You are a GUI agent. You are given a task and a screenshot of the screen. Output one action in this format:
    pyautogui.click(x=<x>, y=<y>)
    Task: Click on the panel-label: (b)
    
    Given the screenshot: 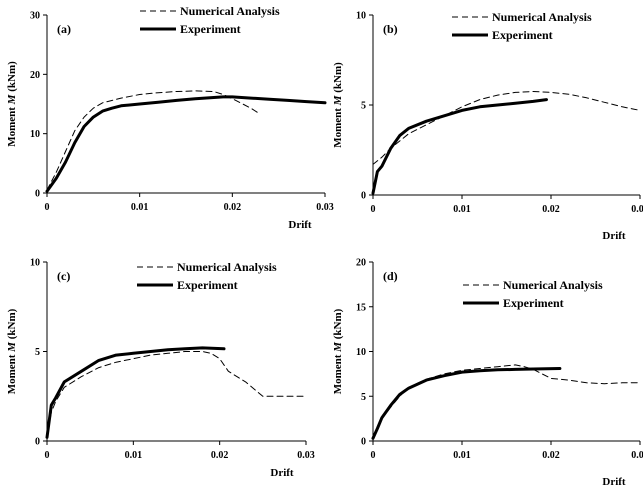 What is the action you would take?
    pyautogui.click(x=390, y=29)
    